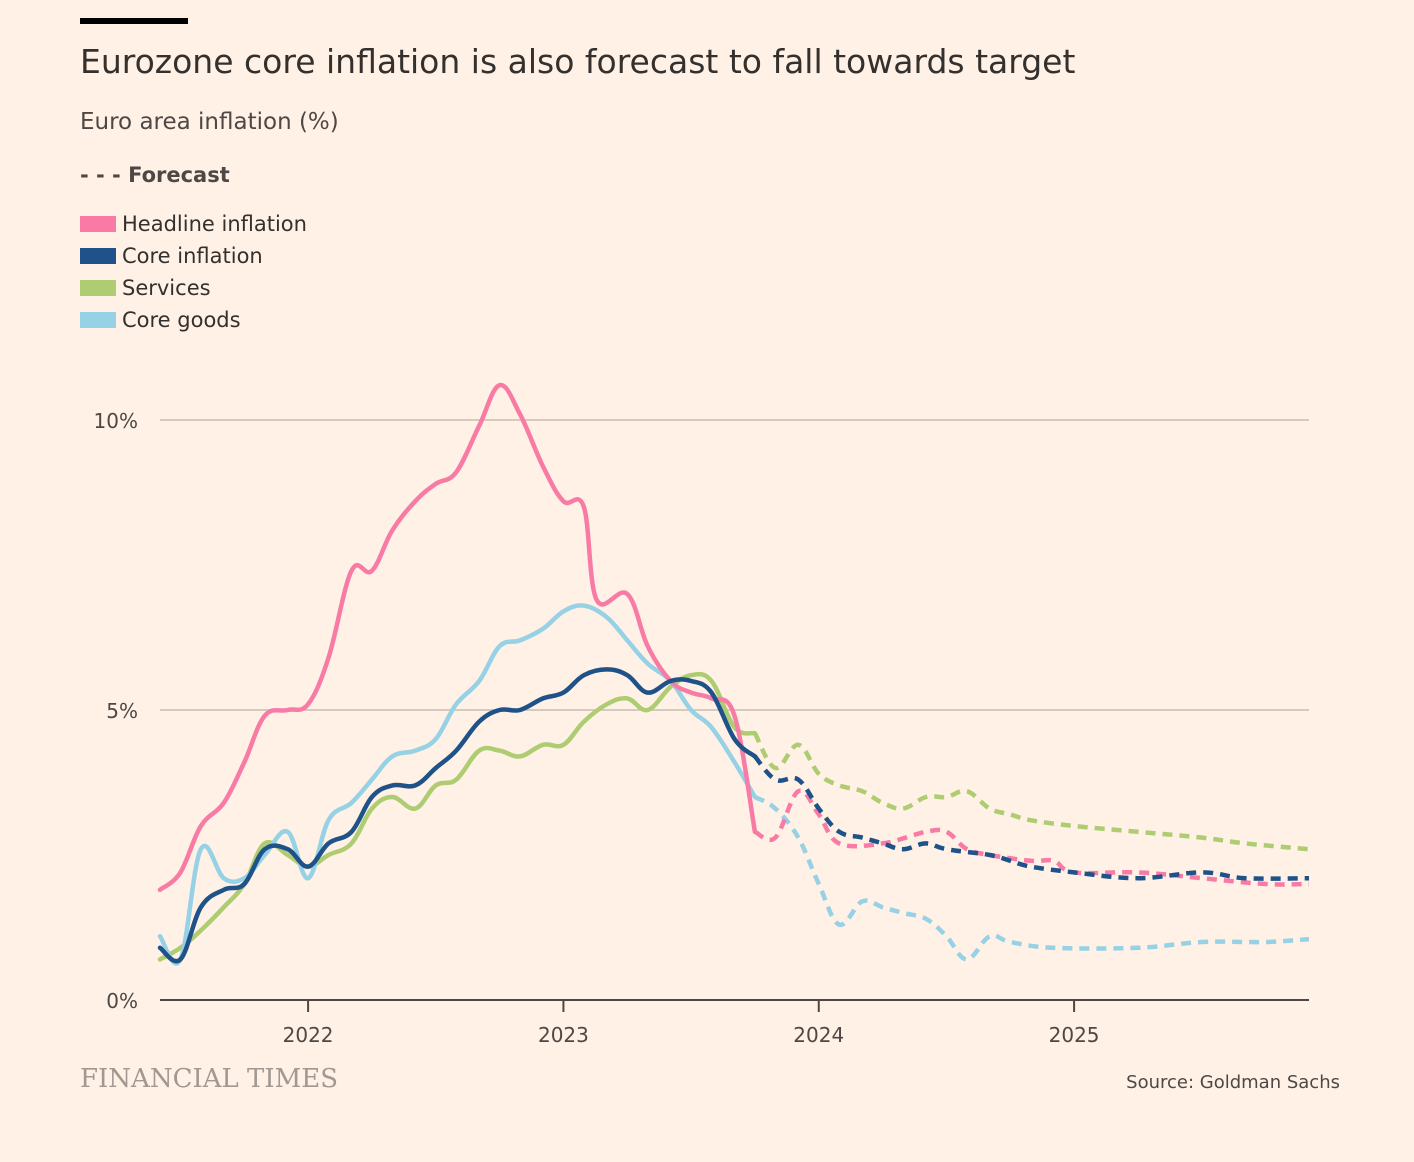  Describe the element at coordinates (98, 224) in the screenshot. I see `legend-swatch-headline` at that location.